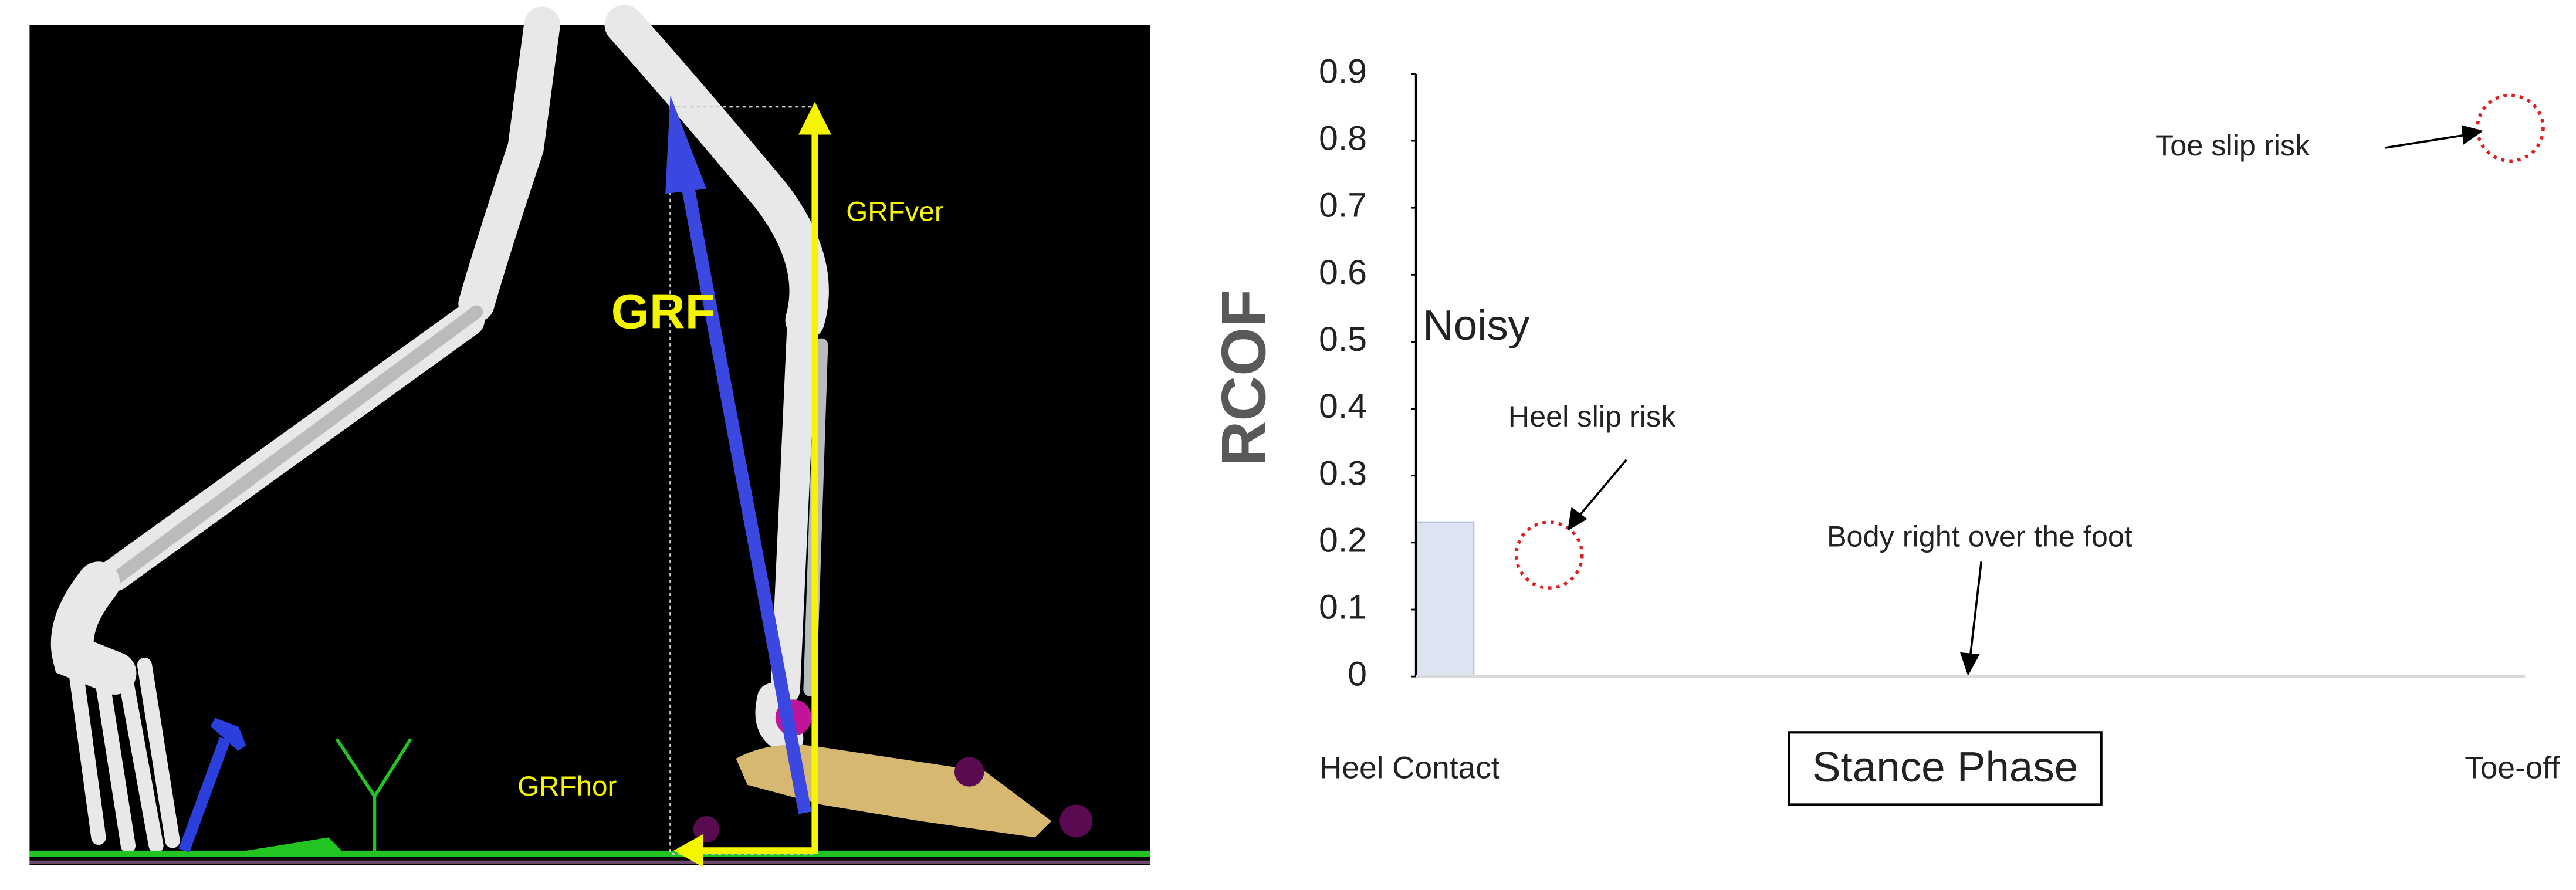 This screenshot has width=2576, height=890. Describe the element at coordinates (1343, 339) in the screenshot. I see `y-tick-label: 0.5` at that location.